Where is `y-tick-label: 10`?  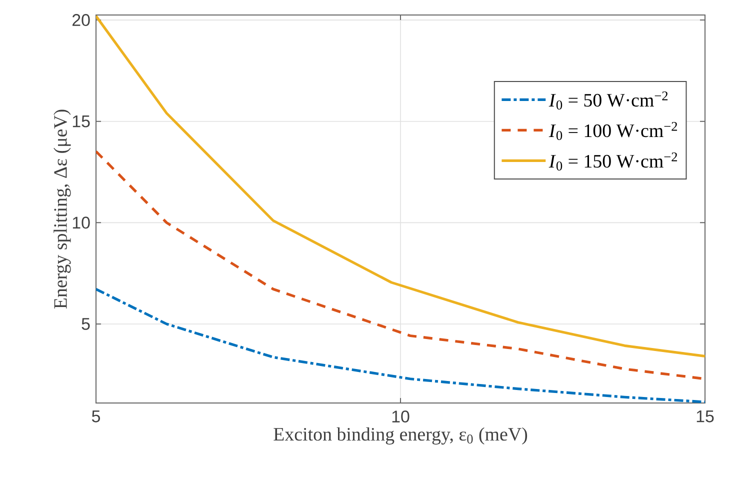 y-tick-label: 10 is located at coordinates (81, 222).